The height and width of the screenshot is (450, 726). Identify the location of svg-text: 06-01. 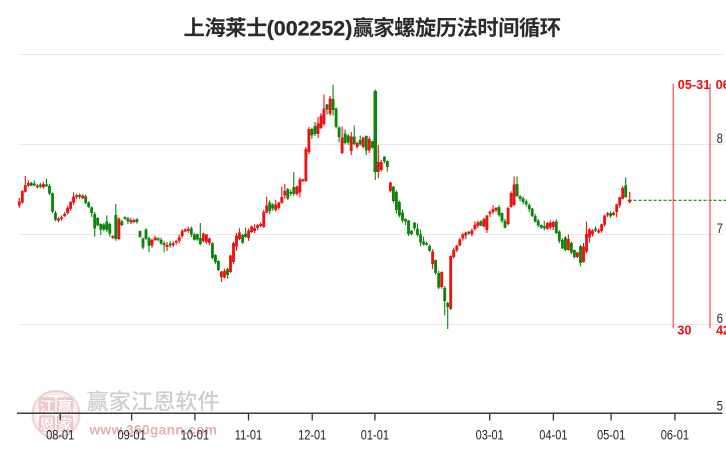
(675, 434).